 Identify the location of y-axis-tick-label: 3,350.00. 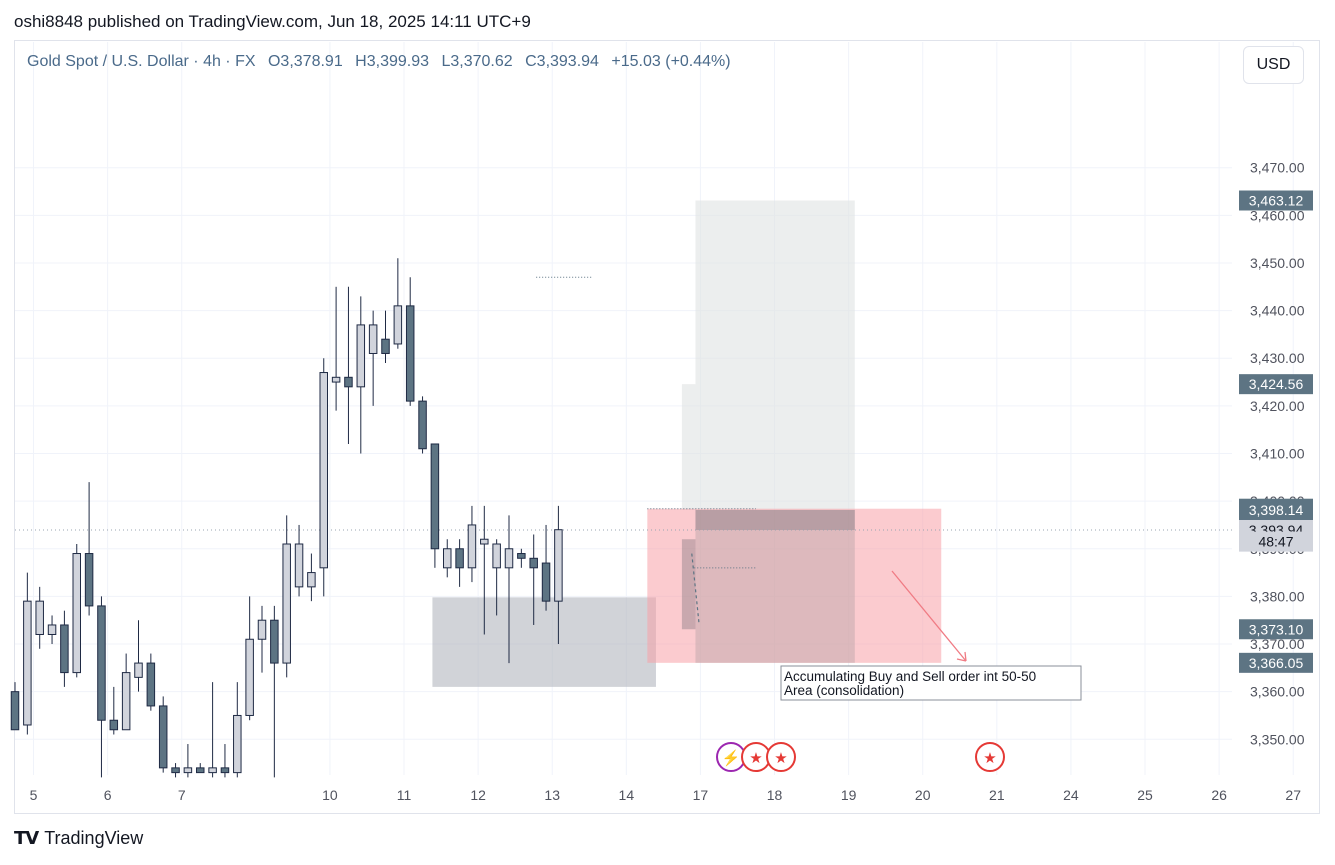
(1277, 739).